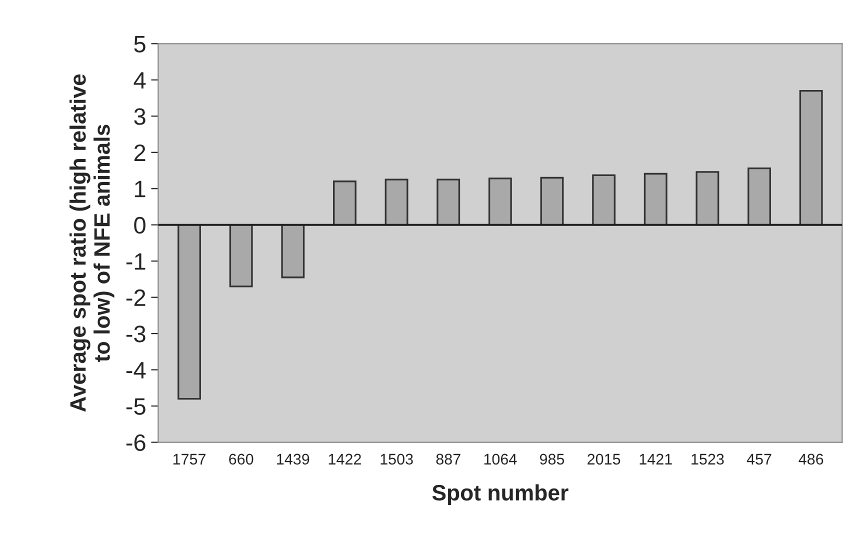 Image resolution: width=855 pixels, height=546 pixels. Describe the element at coordinates (136, 297) in the screenshot. I see `y-tick-label: -2` at that location.